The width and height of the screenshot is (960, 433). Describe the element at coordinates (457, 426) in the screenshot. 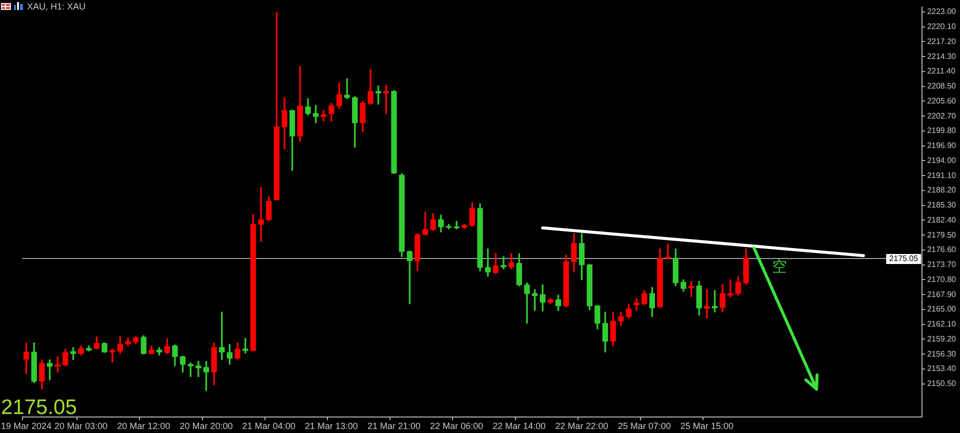

I see `x-tick-label: 22 Mar 06:00` at that location.